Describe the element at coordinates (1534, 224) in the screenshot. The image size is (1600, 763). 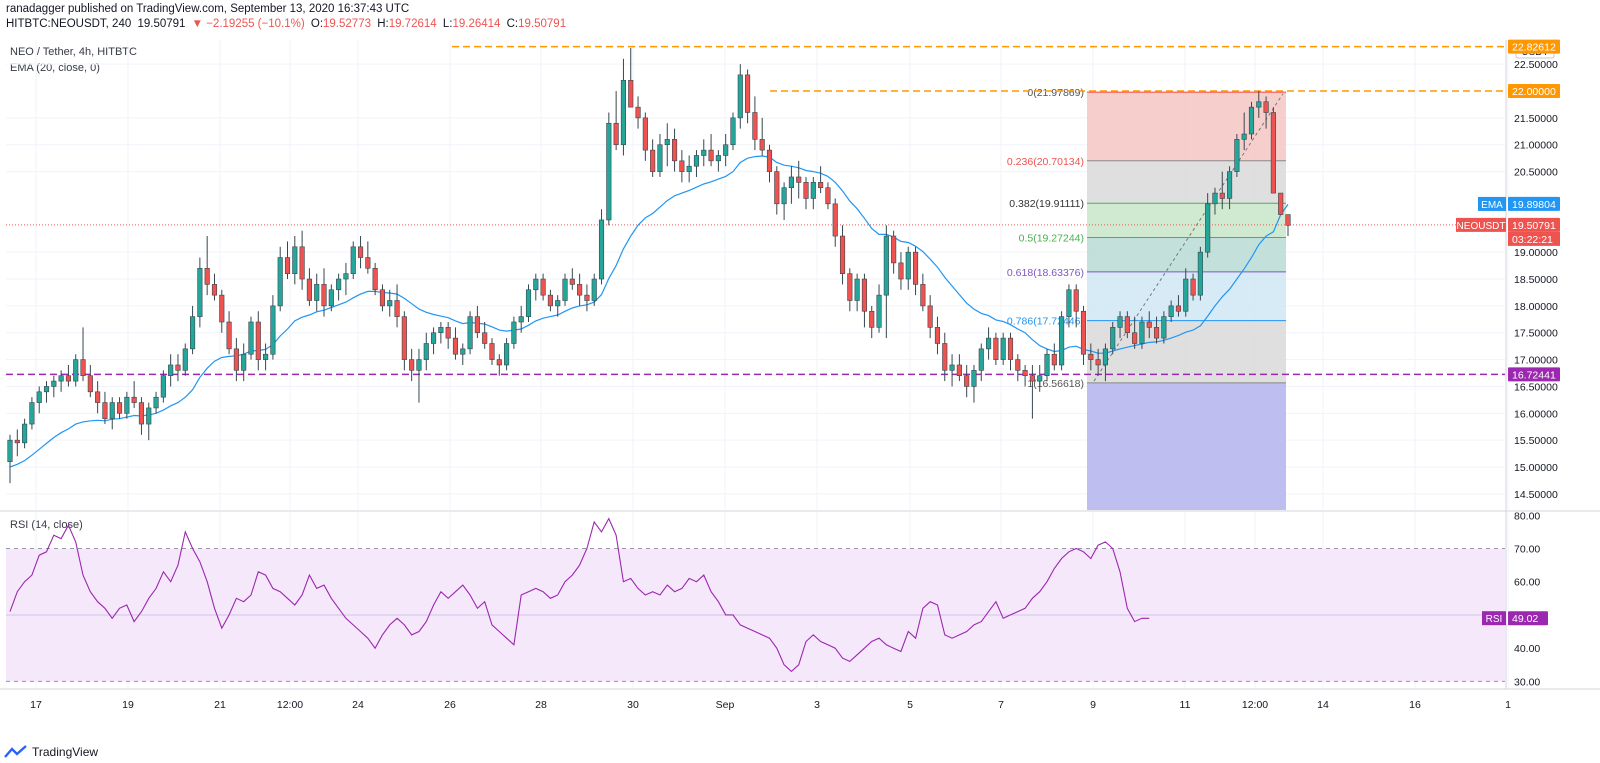
I see `last-price-tag: 19.50791` at that location.